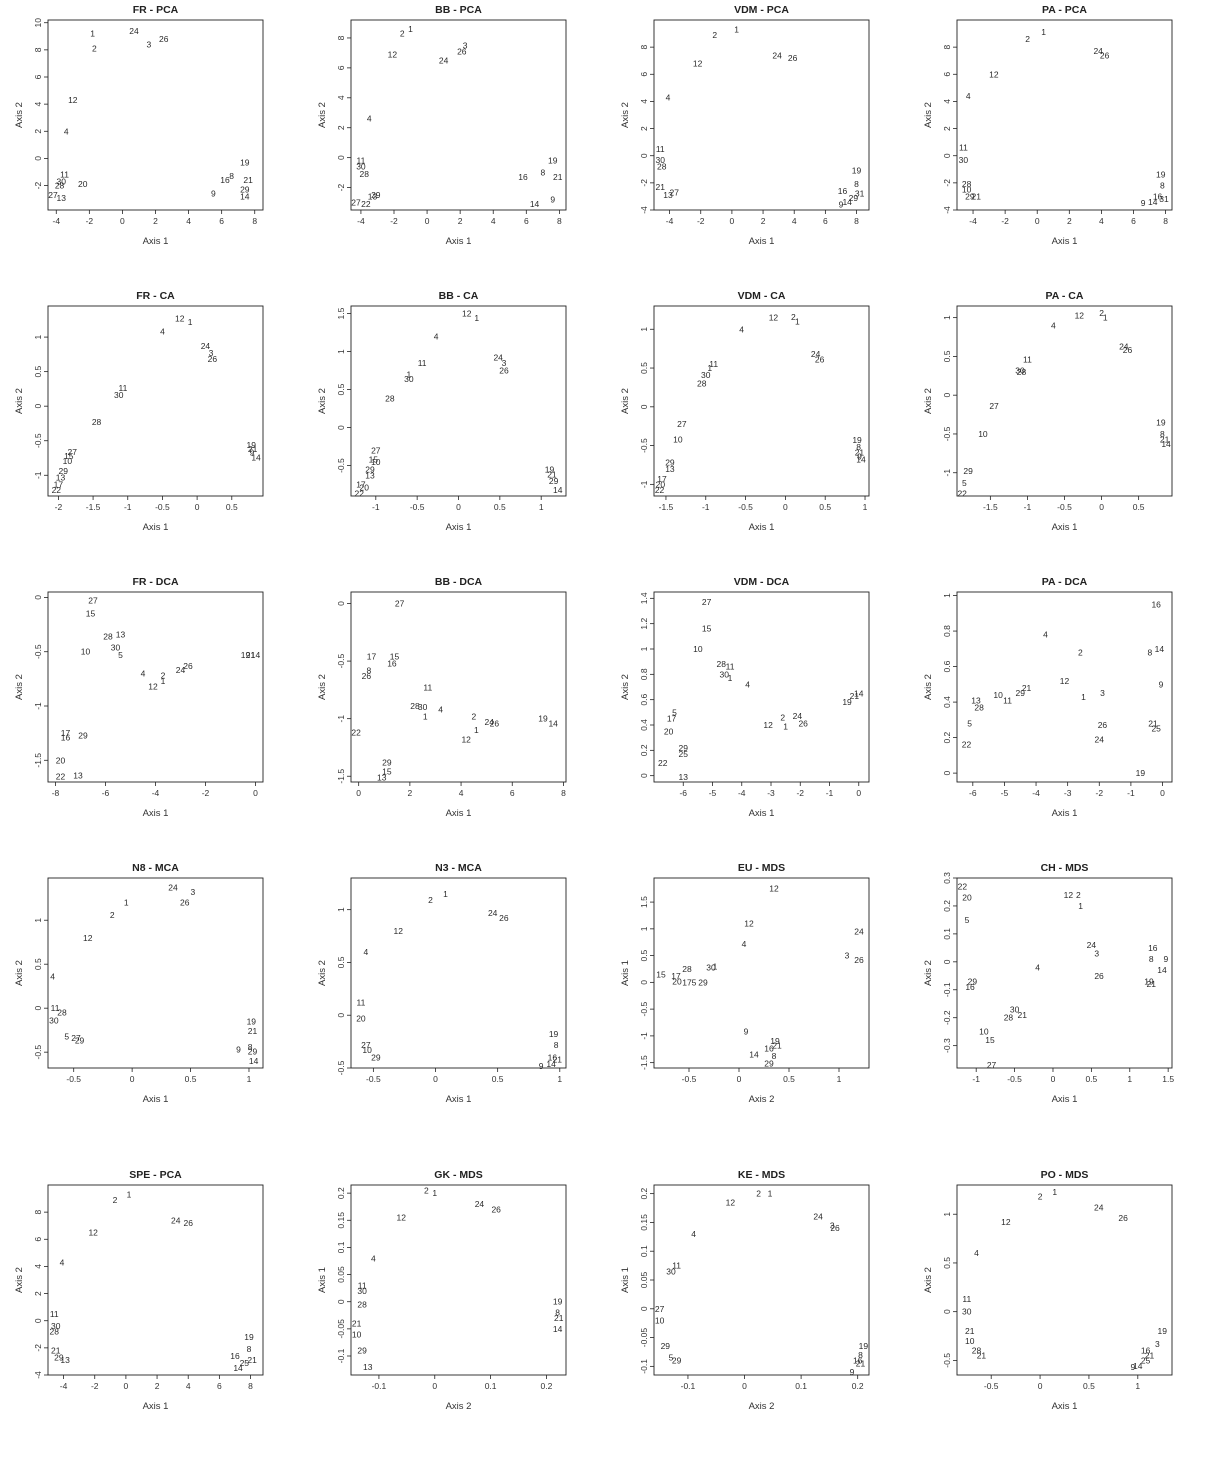 The height and width of the screenshot is (1468, 1213). What do you see at coordinates (990, 507) in the screenshot?
I see `x-tick-label: -1.5` at bounding box center [990, 507].